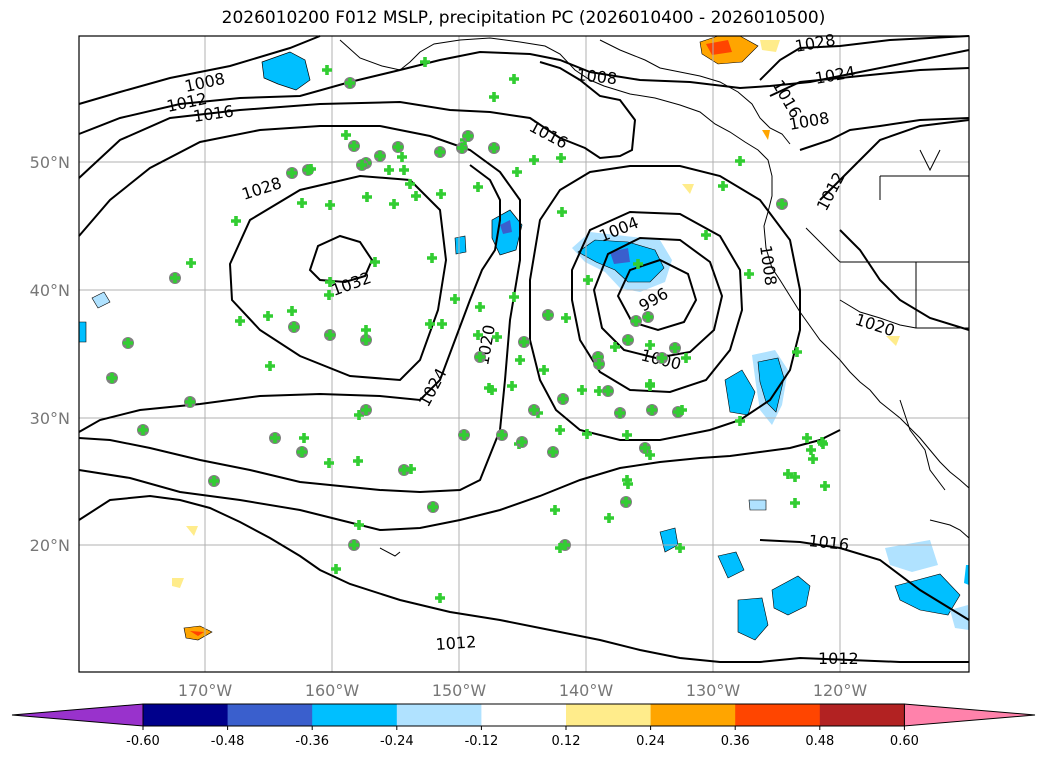 The height and width of the screenshot is (765, 1047). Describe the element at coordinates (482, 741) in the screenshot. I see `colorbar-tick-label: -0.12` at that location.